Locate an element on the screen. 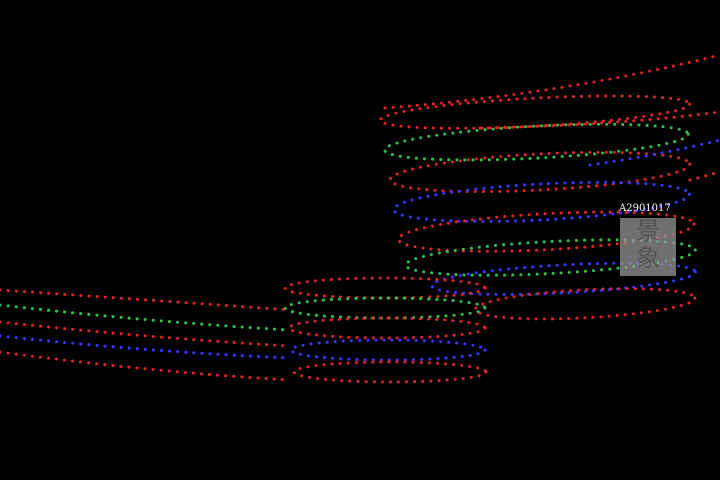  image-id: A2901017 is located at coordinates (645, 208).